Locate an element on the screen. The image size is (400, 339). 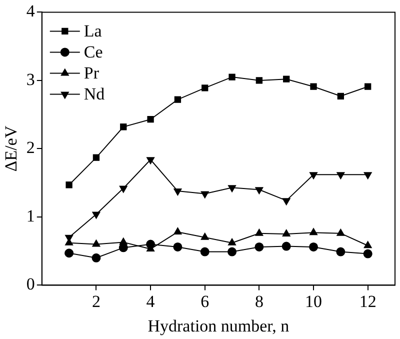
x-axis-title: Hydration number, n is located at coordinates (219, 326).